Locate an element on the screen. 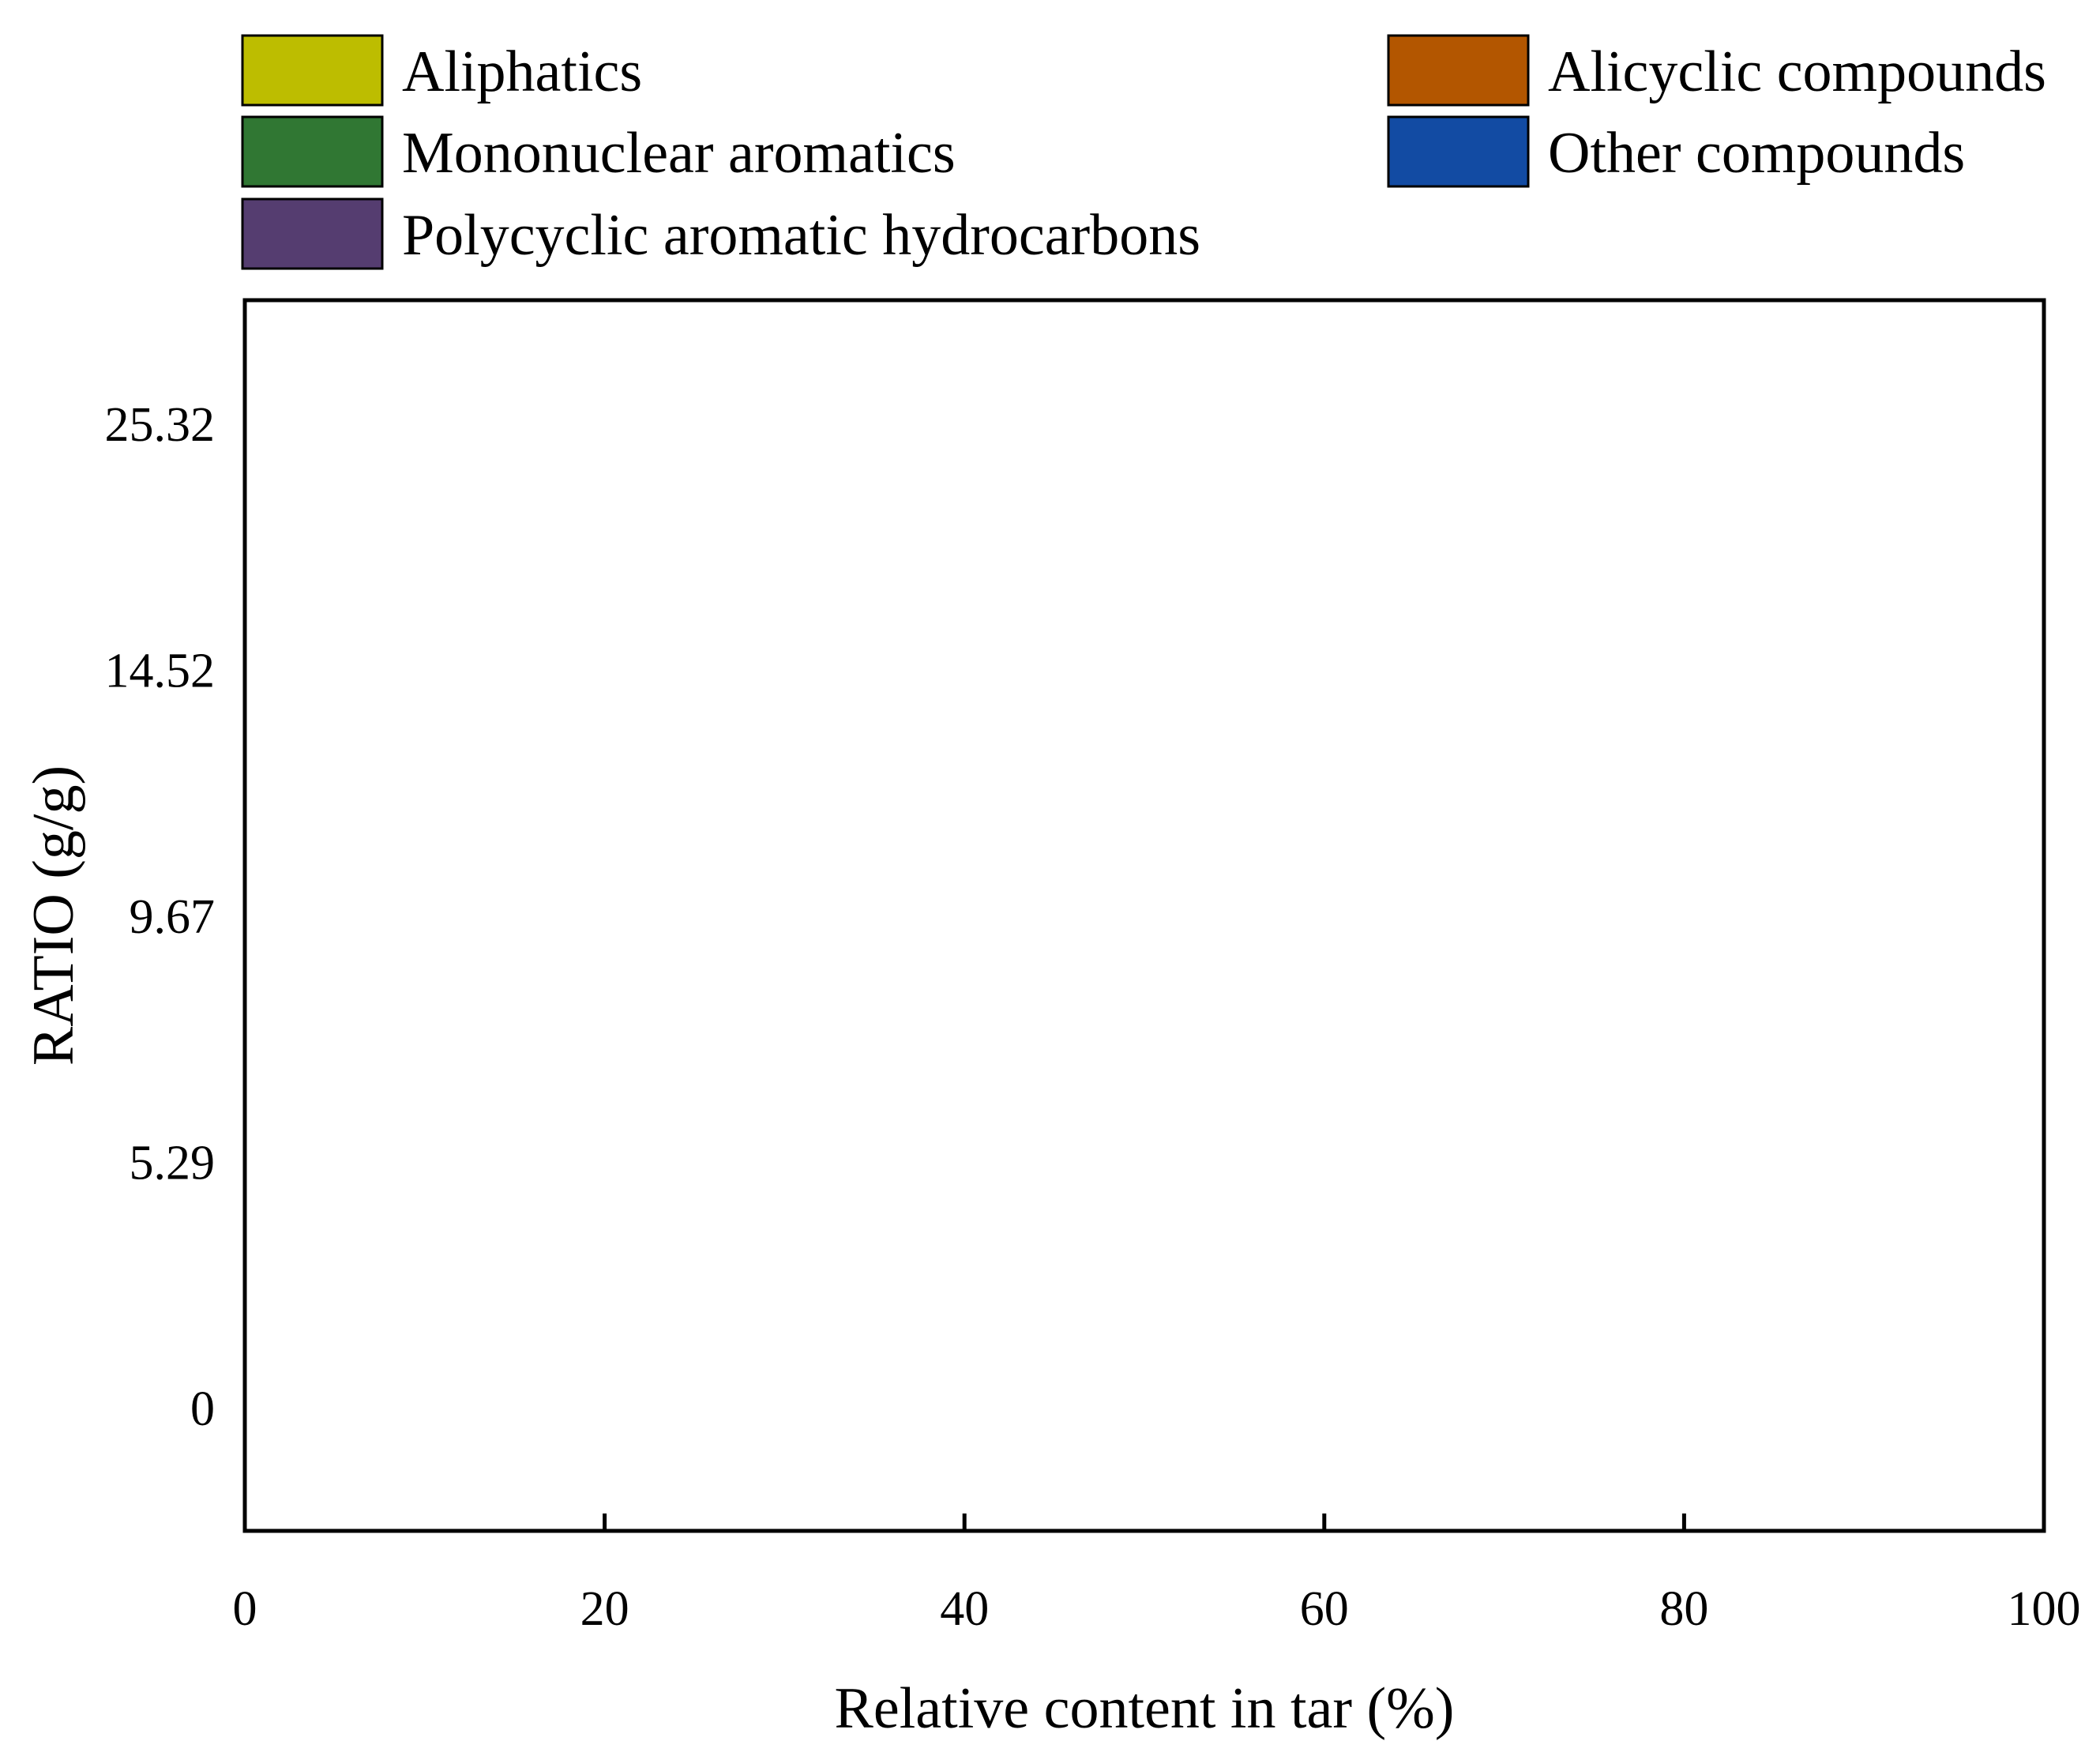 The image size is (2100, 1756). x-tick-label: 80 is located at coordinates (1683, 1609).